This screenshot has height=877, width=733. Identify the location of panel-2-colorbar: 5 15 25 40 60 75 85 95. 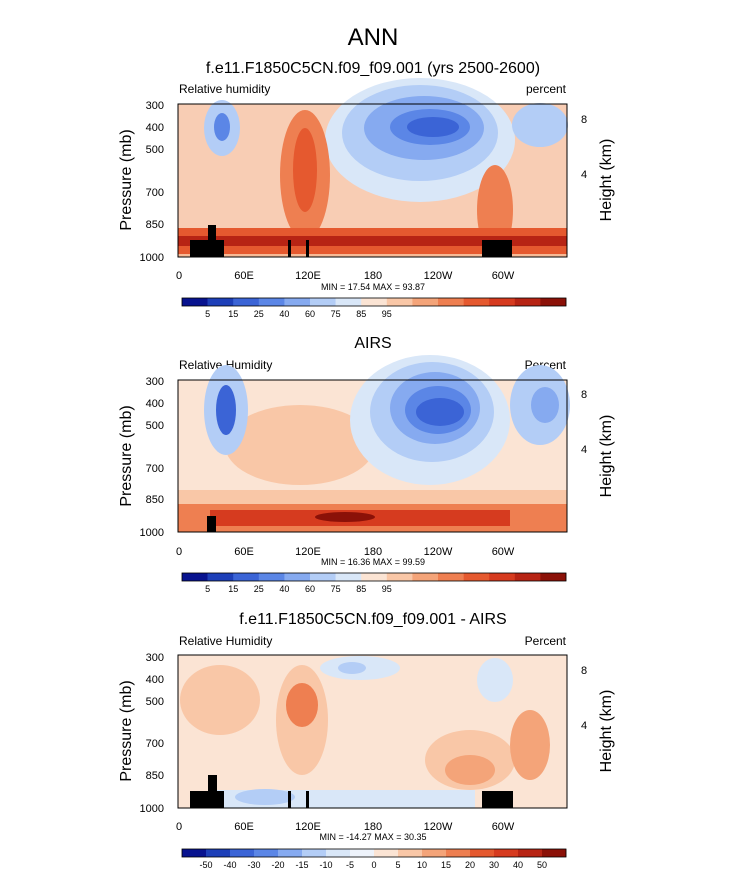
(374, 583).